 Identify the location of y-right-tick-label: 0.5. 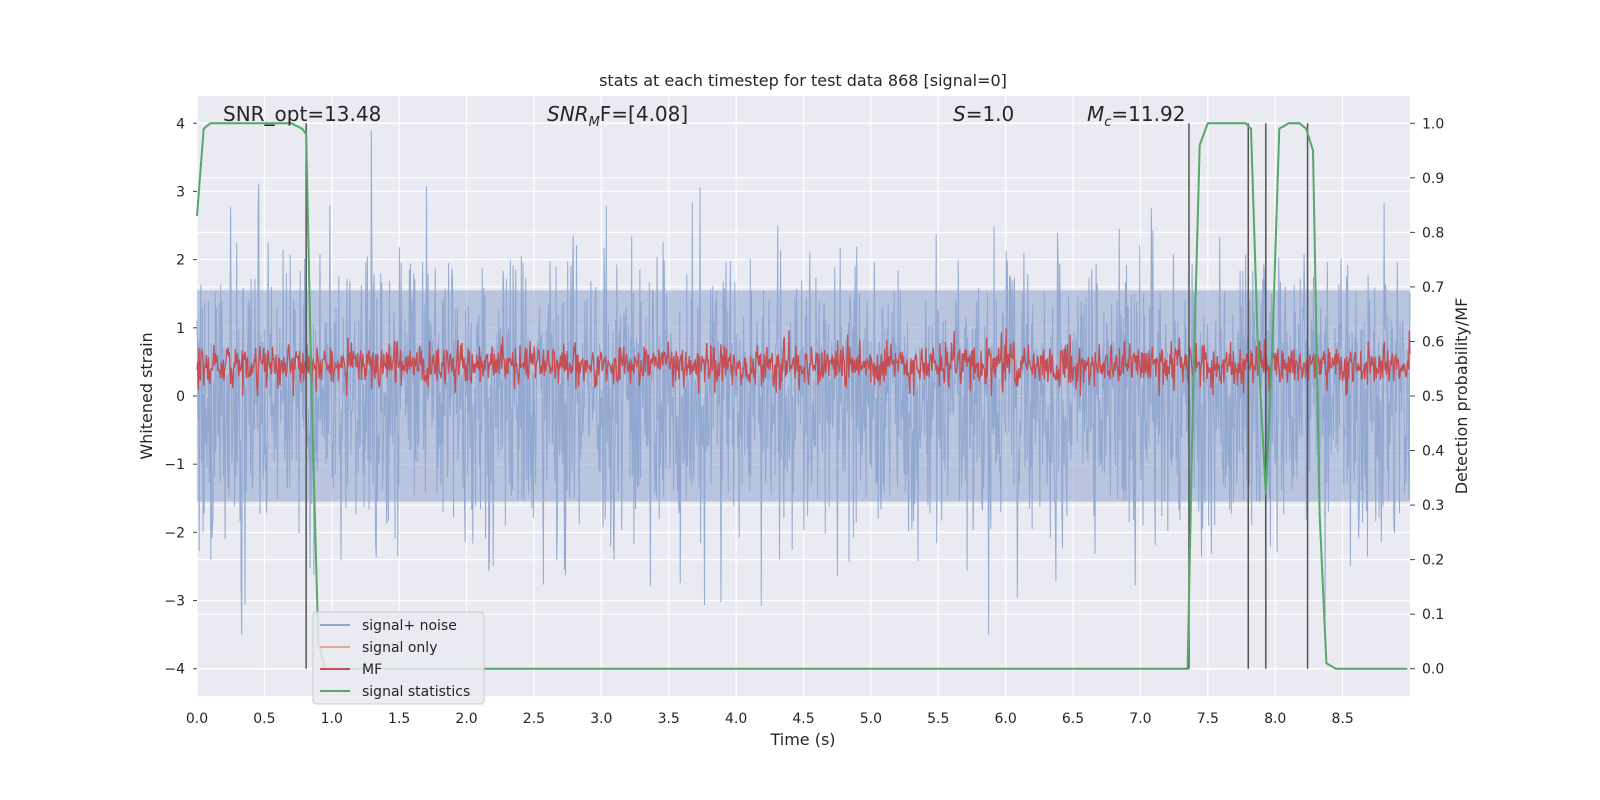
(1433, 397).